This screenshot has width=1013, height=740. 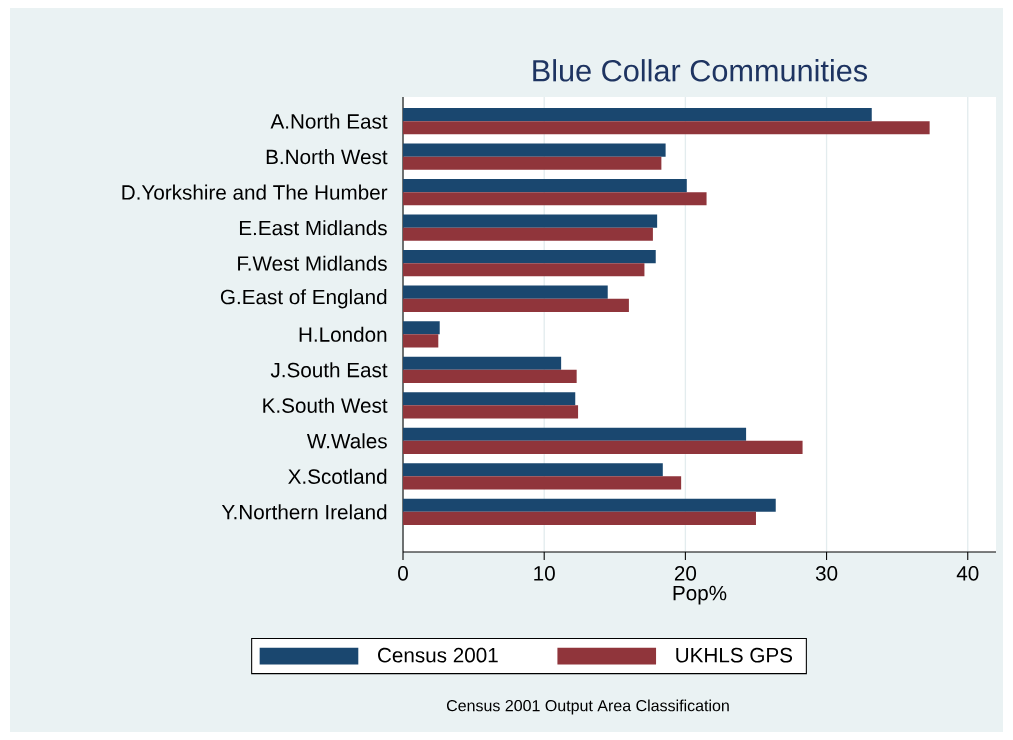 What do you see at coordinates (700, 70) in the screenshot?
I see `chart-title: Blue Collar Communities` at bounding box center [700, 70].